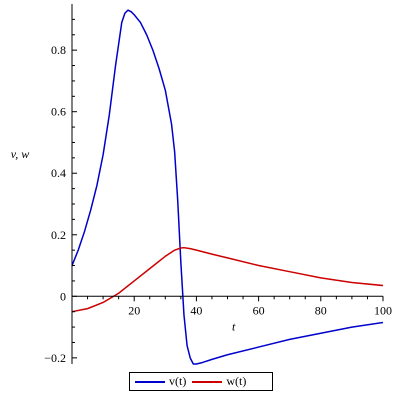 The width and height of the screenshot is (400, 400). I want to click on y-tick-label: 0.6, so click(58, 112).